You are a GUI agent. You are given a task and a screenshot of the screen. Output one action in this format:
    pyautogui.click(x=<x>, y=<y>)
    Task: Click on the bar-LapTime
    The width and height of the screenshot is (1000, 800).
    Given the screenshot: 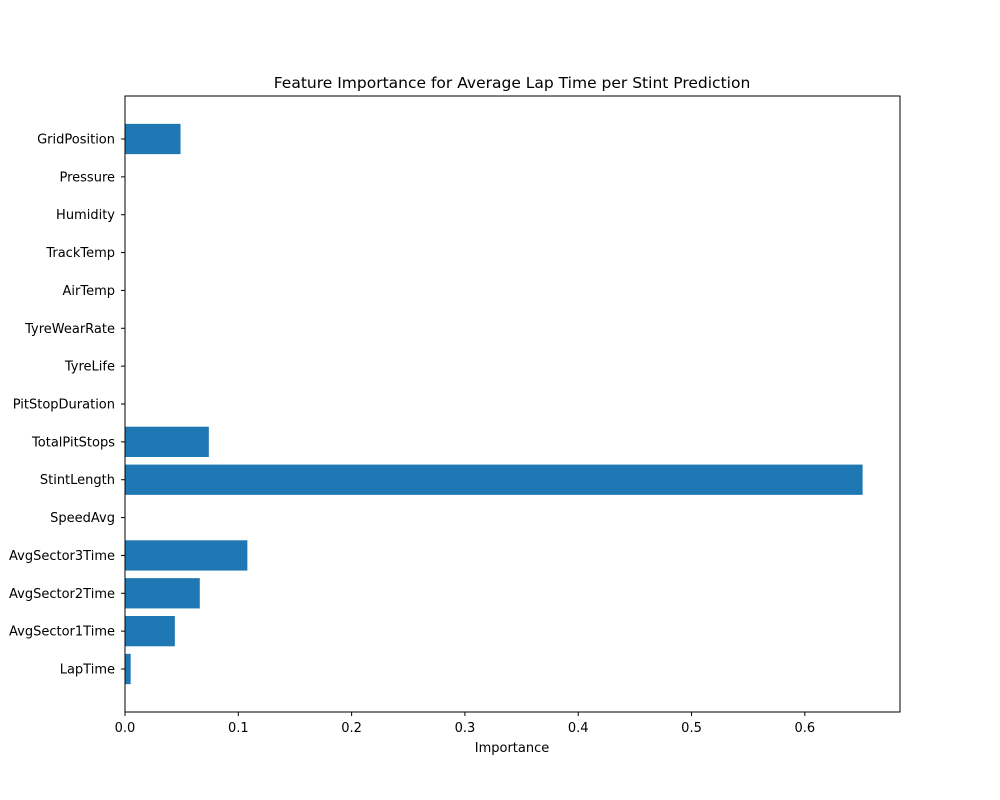 What is the action you would take?
    pyautogui.click(x=128, y=669)
    